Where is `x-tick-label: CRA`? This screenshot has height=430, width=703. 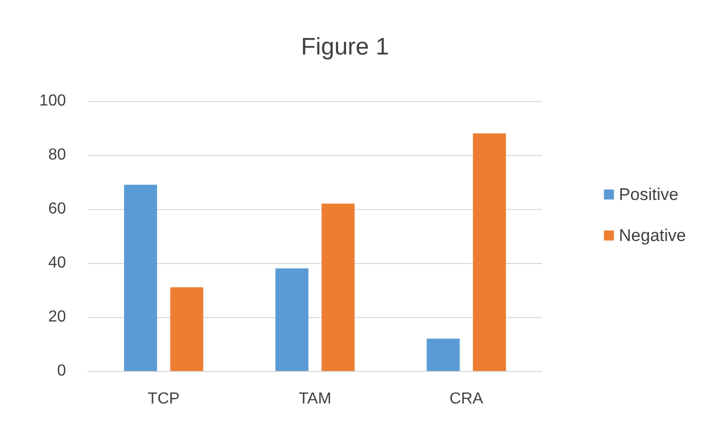
x-tick-label: CRA is located at coordinates (466, 399).